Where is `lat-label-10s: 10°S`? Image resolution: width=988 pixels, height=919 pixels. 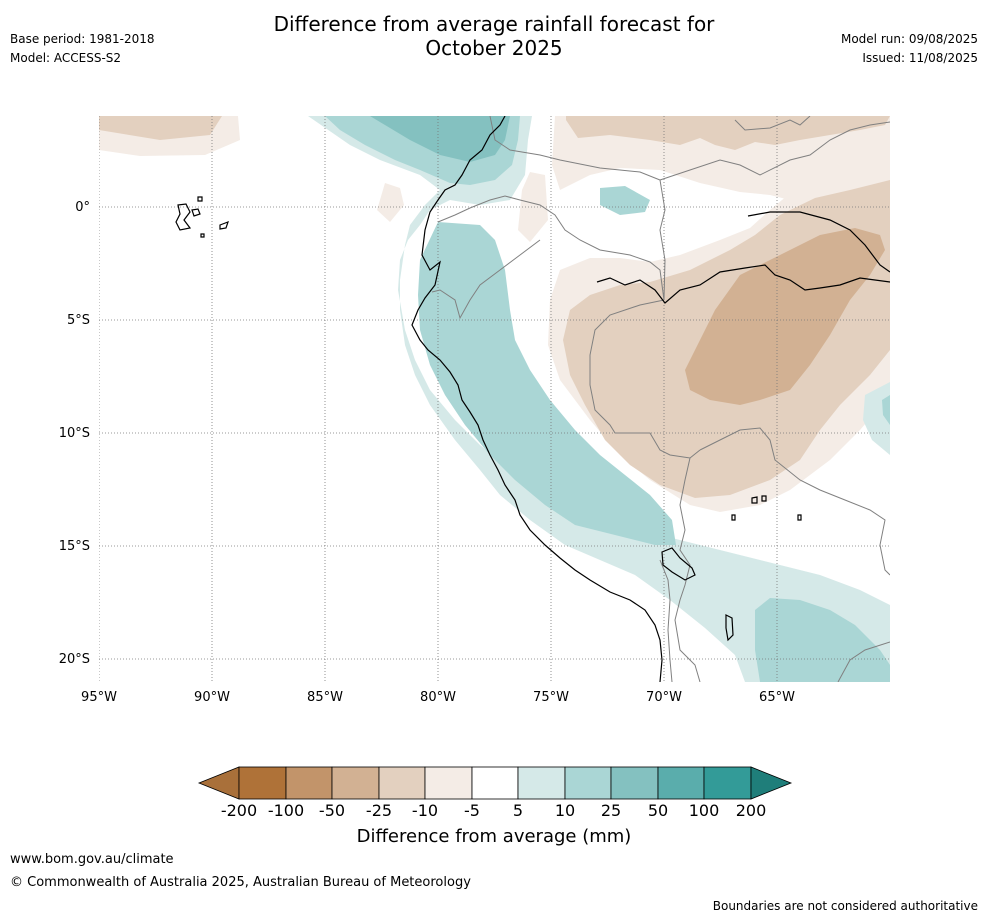
lat-label-10s: 10°S is located at coordinates (74, 433).